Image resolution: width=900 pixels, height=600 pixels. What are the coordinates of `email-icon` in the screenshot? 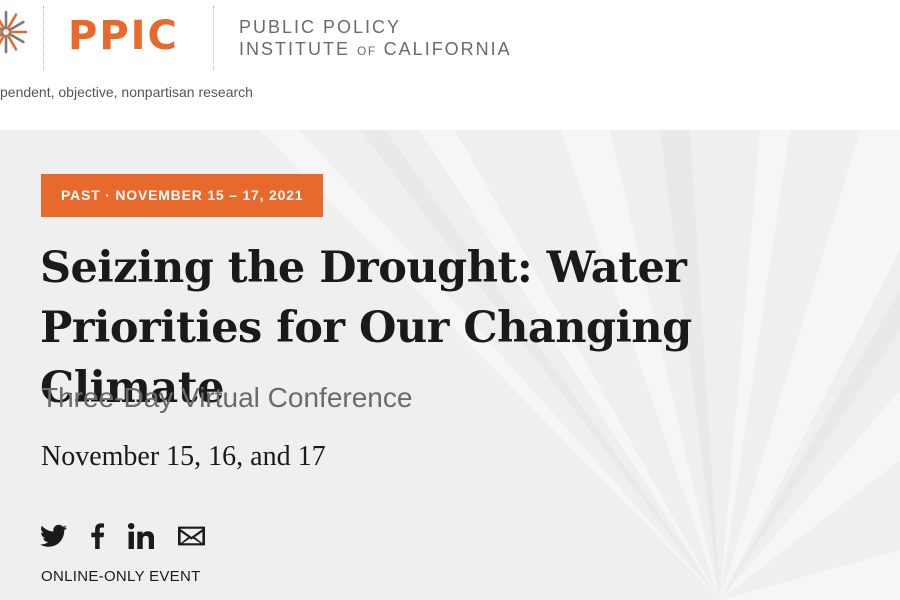 It's located at (191, 536).